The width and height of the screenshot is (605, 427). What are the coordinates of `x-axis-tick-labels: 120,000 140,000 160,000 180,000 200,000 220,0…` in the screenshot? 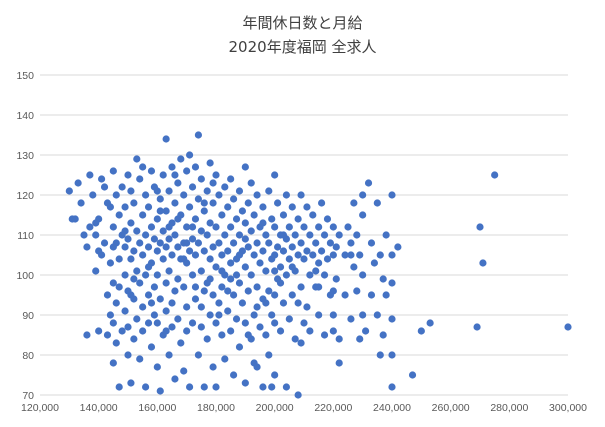 It's located at (304, 408).